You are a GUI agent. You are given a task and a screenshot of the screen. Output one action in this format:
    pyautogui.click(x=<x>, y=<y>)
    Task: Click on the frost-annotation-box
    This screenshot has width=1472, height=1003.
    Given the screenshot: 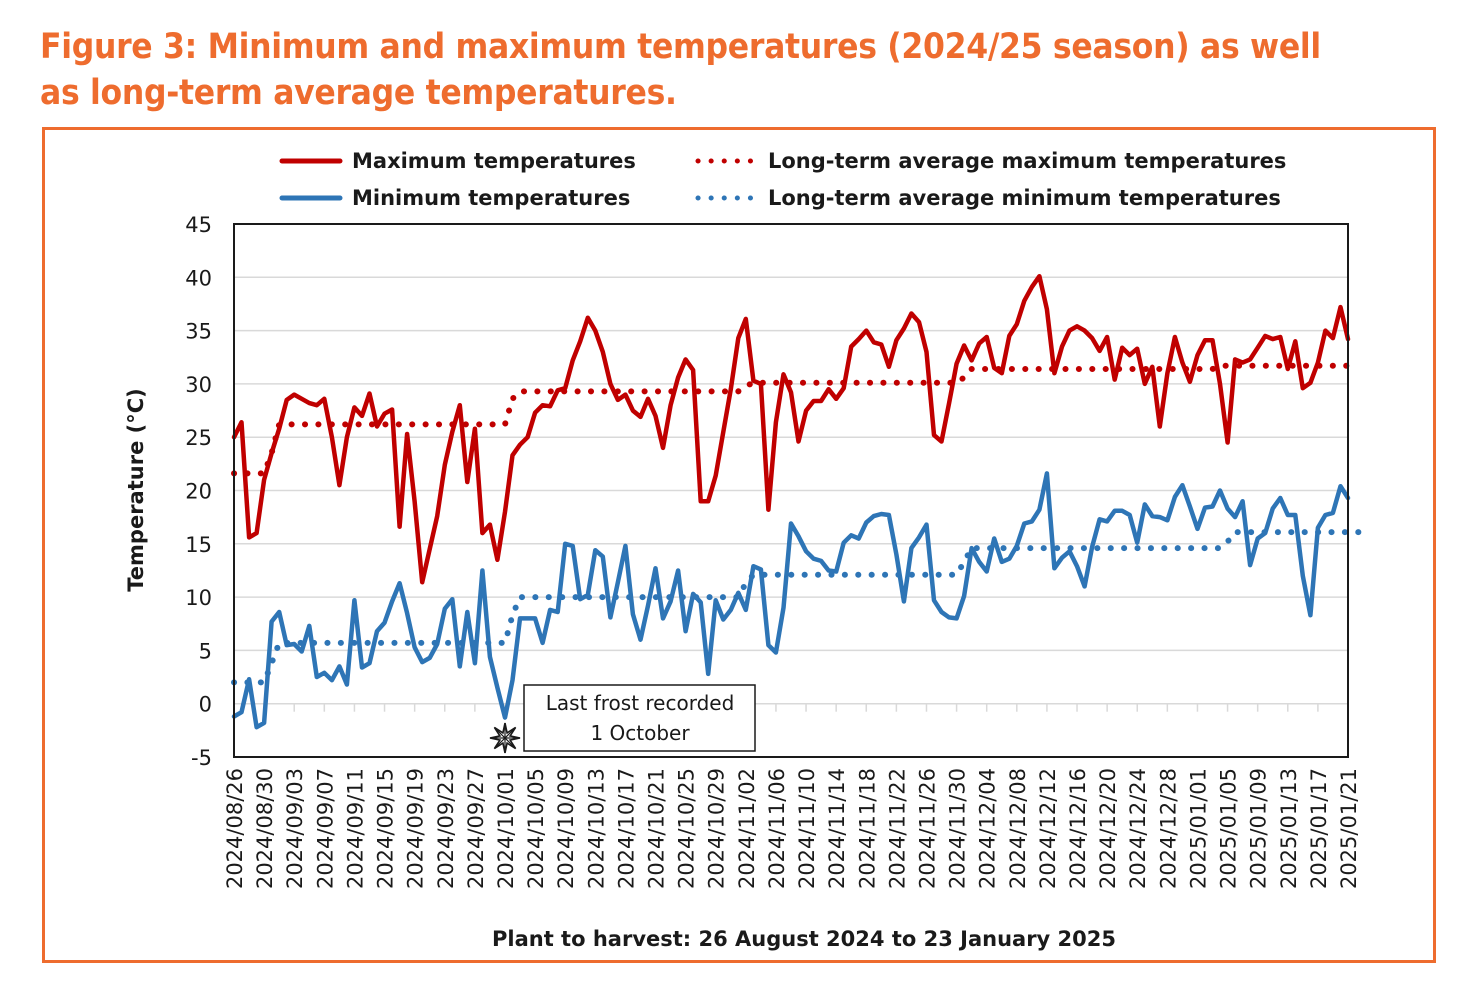 What is the action you would take?
    pyautogui.click(x=639, y=718)
    